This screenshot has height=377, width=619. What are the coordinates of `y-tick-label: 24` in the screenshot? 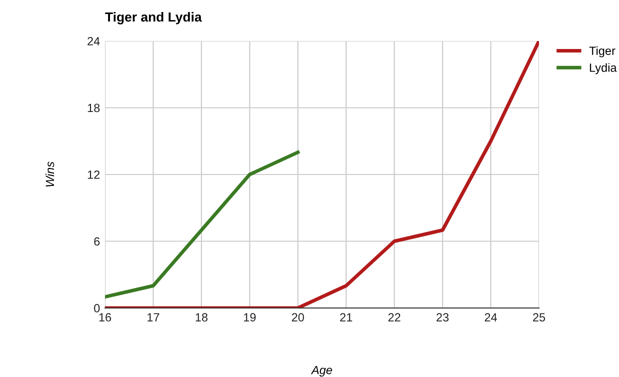 It's located at (94, 41).